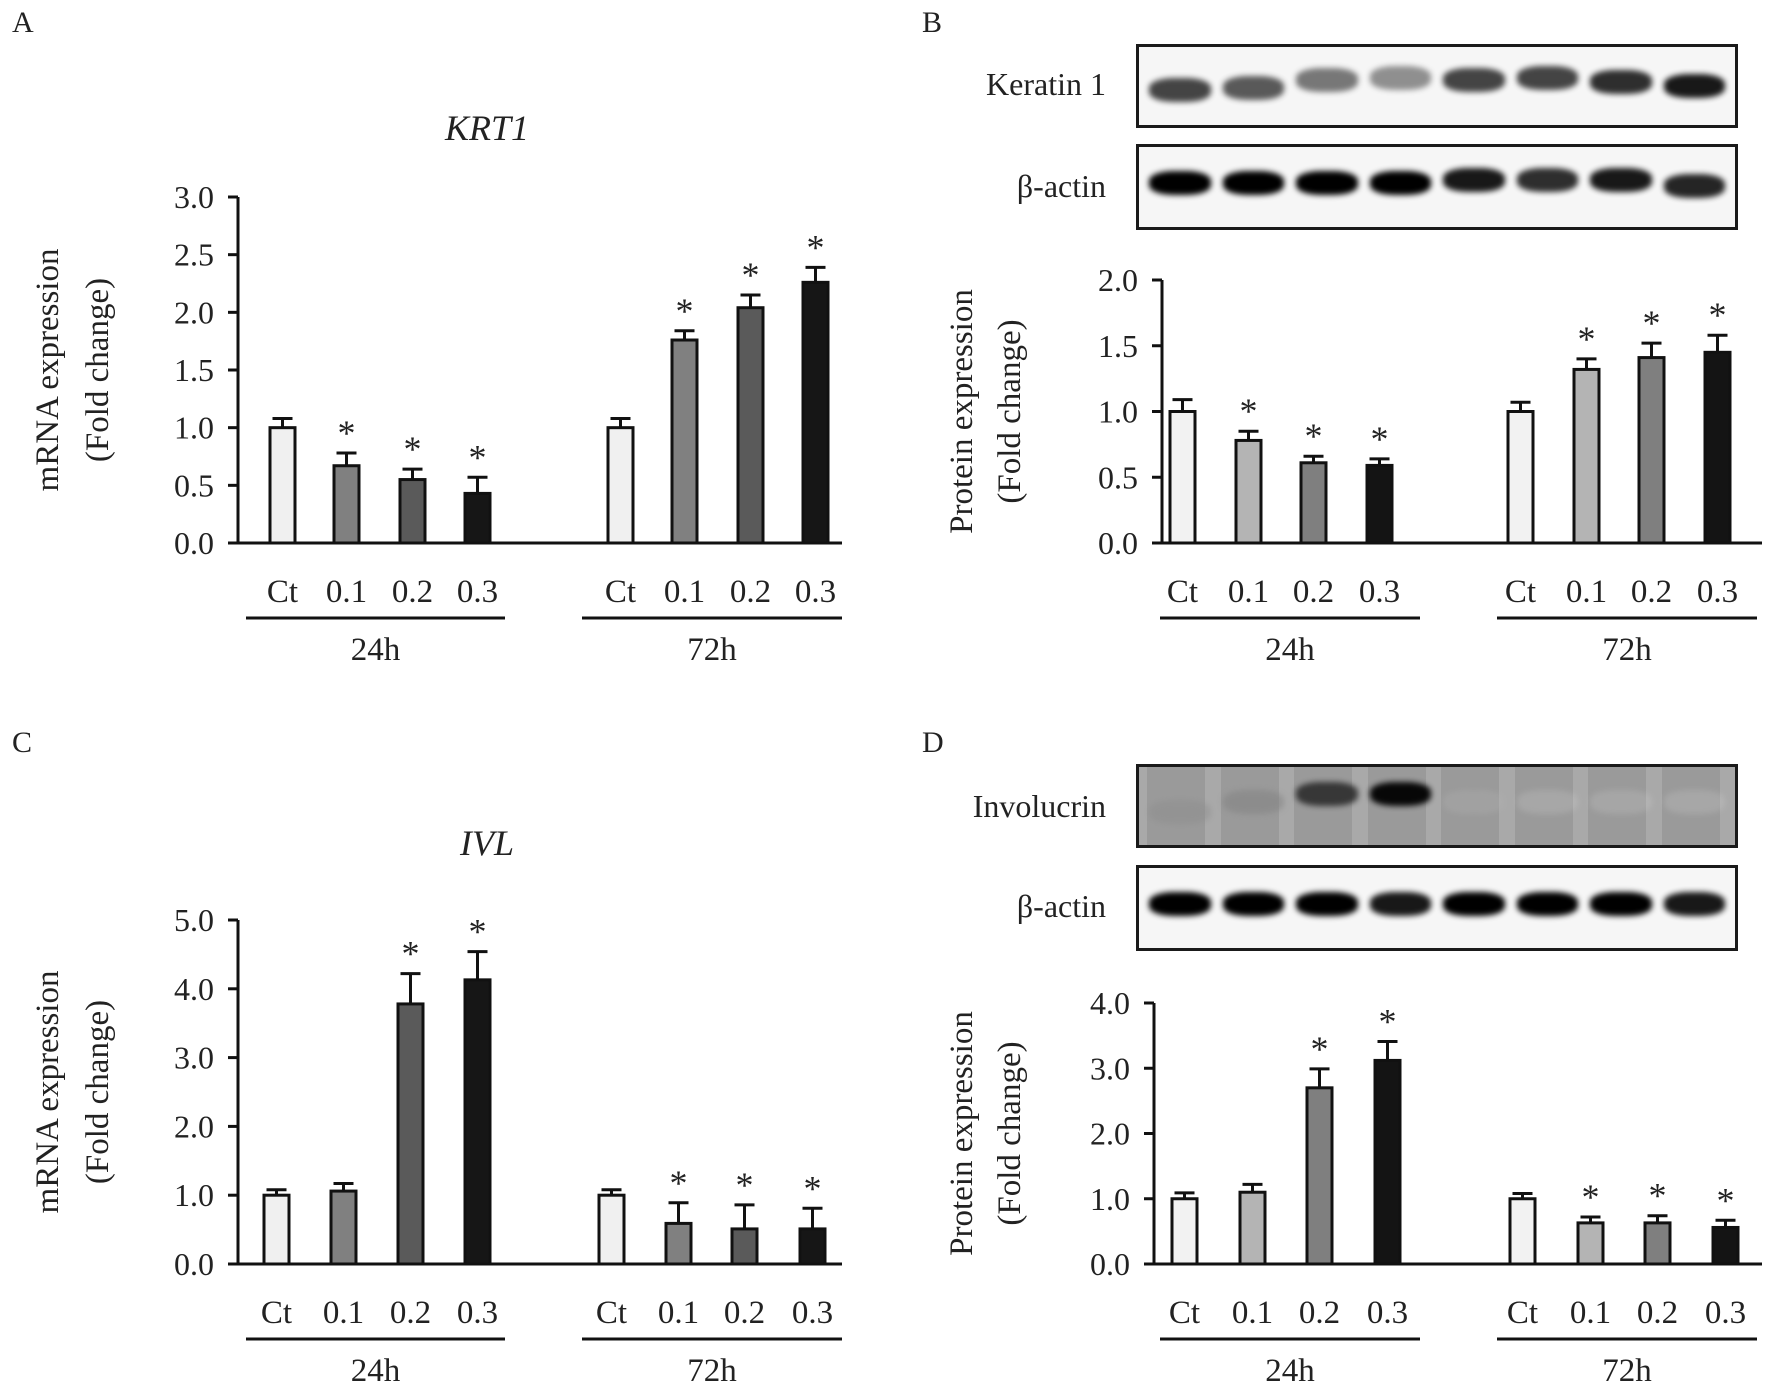 Image resolution: width=1770 pixels, height=1395 pixels. I want to click on chart-title: IVL, so click(486, 843).